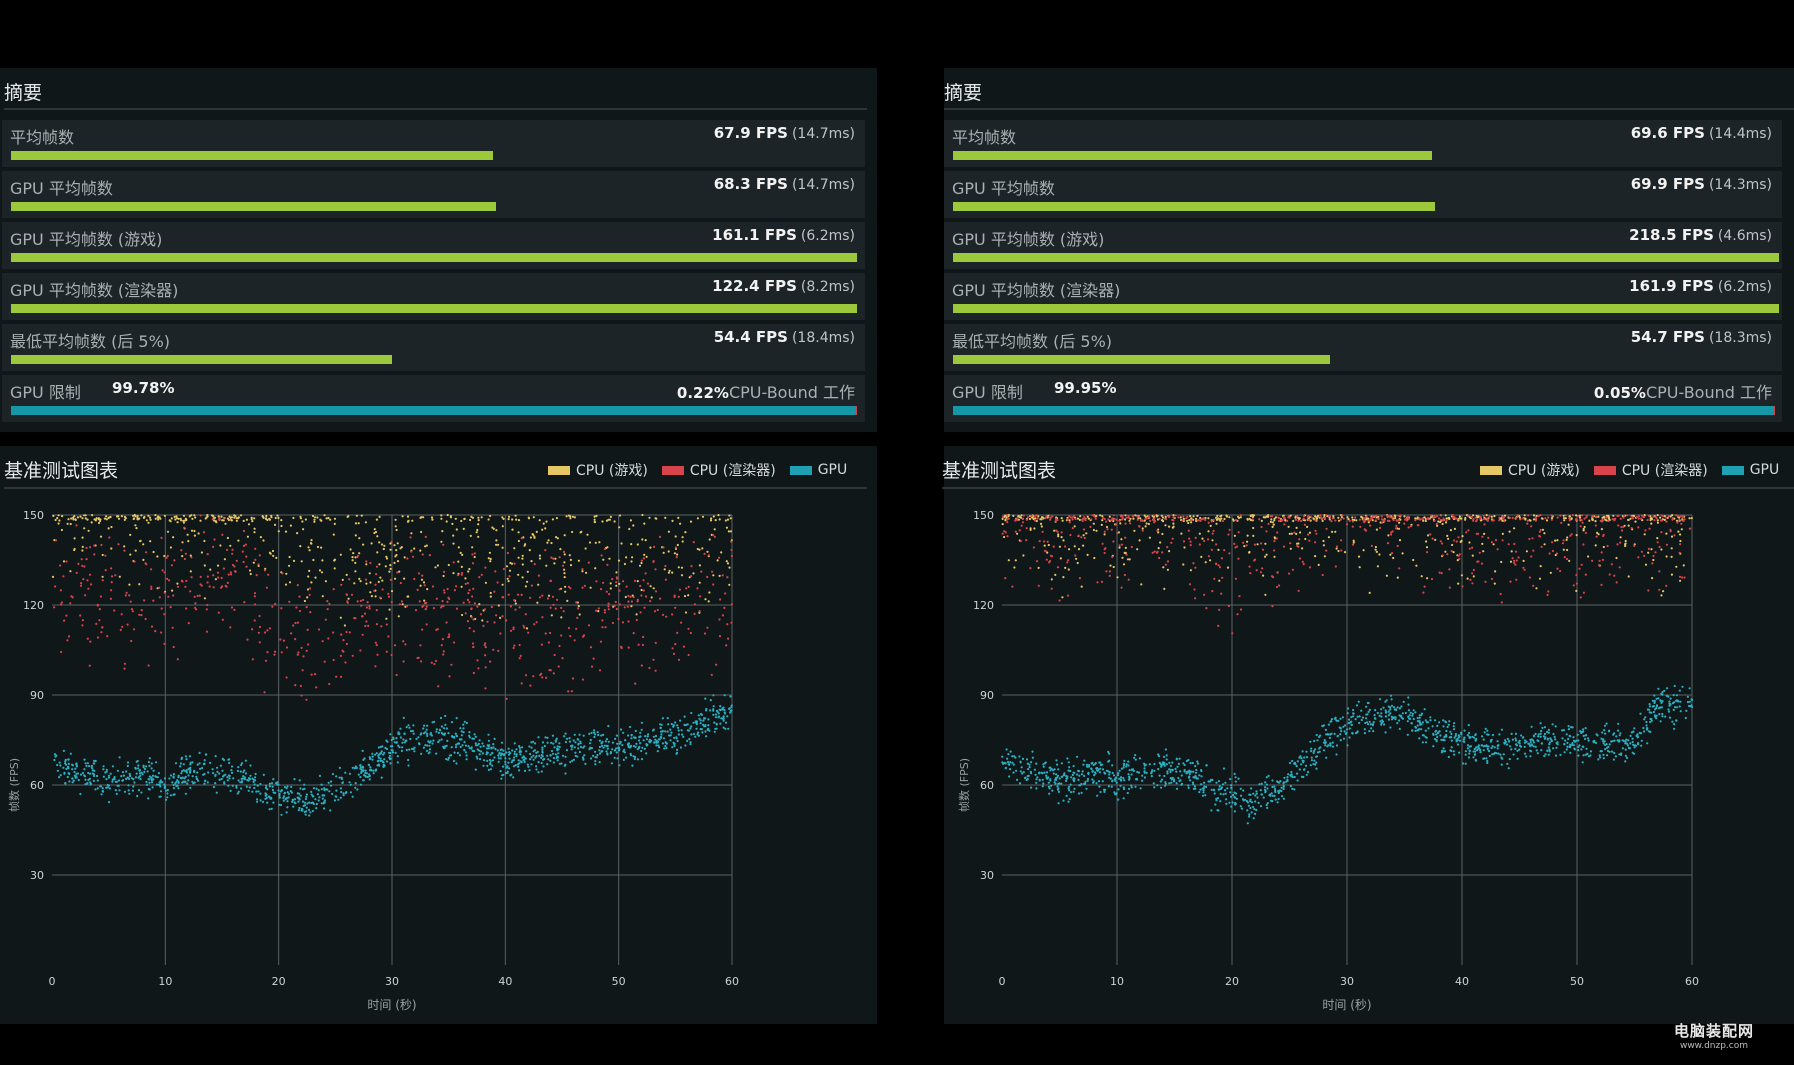  Describe the element at coordinates (61, 471) in the screenshot. I see `chart-title: 基准测试图表` at that location.